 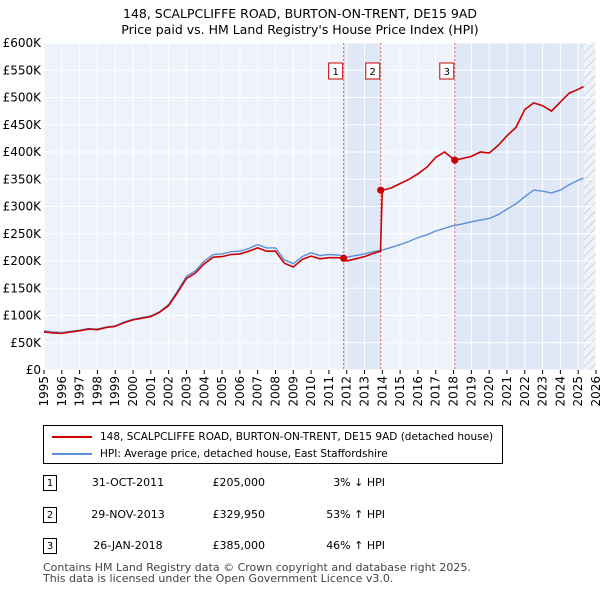 What do you see at coordinates (471, 391) in the screenshot?
I see `x-tick-label: 2019` at bounding box center [471, 391].